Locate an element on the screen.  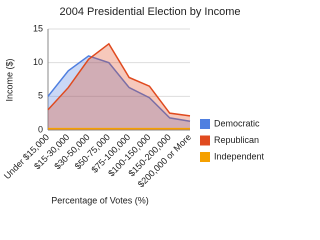
y-tick-label: 15 is located at coordinates (38, 28).